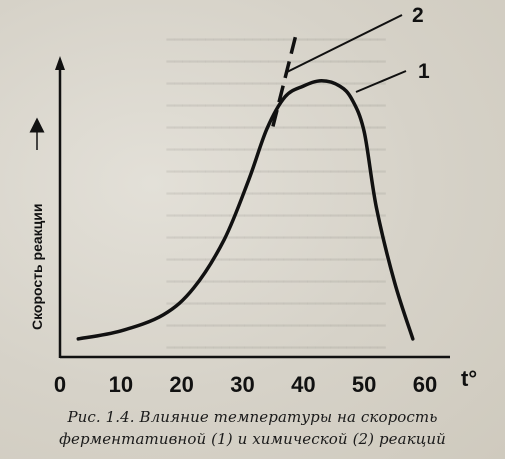  What do you see at coordinates (469, 378) in the screenshot?
I see `x-axis-label: t°` at bounding box center [469, 378].